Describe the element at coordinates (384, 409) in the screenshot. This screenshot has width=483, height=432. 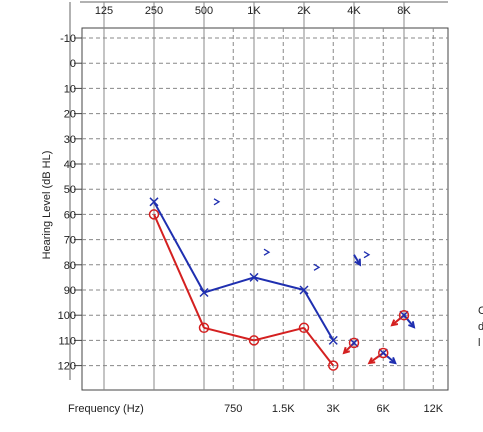
I see `x-bottom-tick-label: 6K` at that location.